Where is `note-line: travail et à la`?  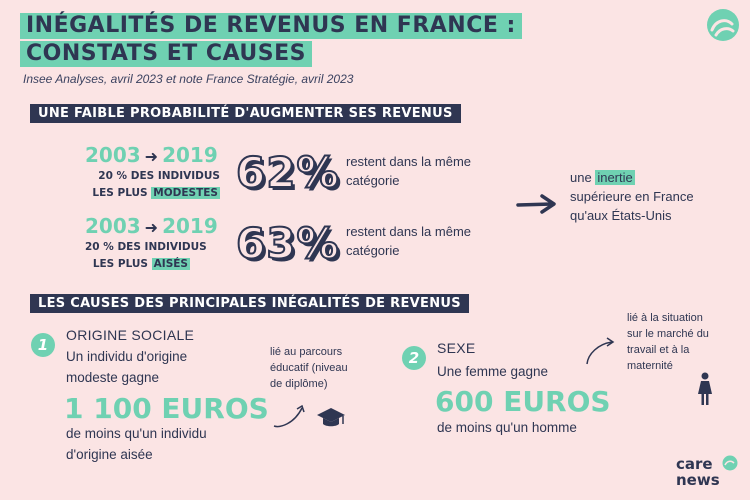 note-line: travail et à la is located at coordinates (658, 350).